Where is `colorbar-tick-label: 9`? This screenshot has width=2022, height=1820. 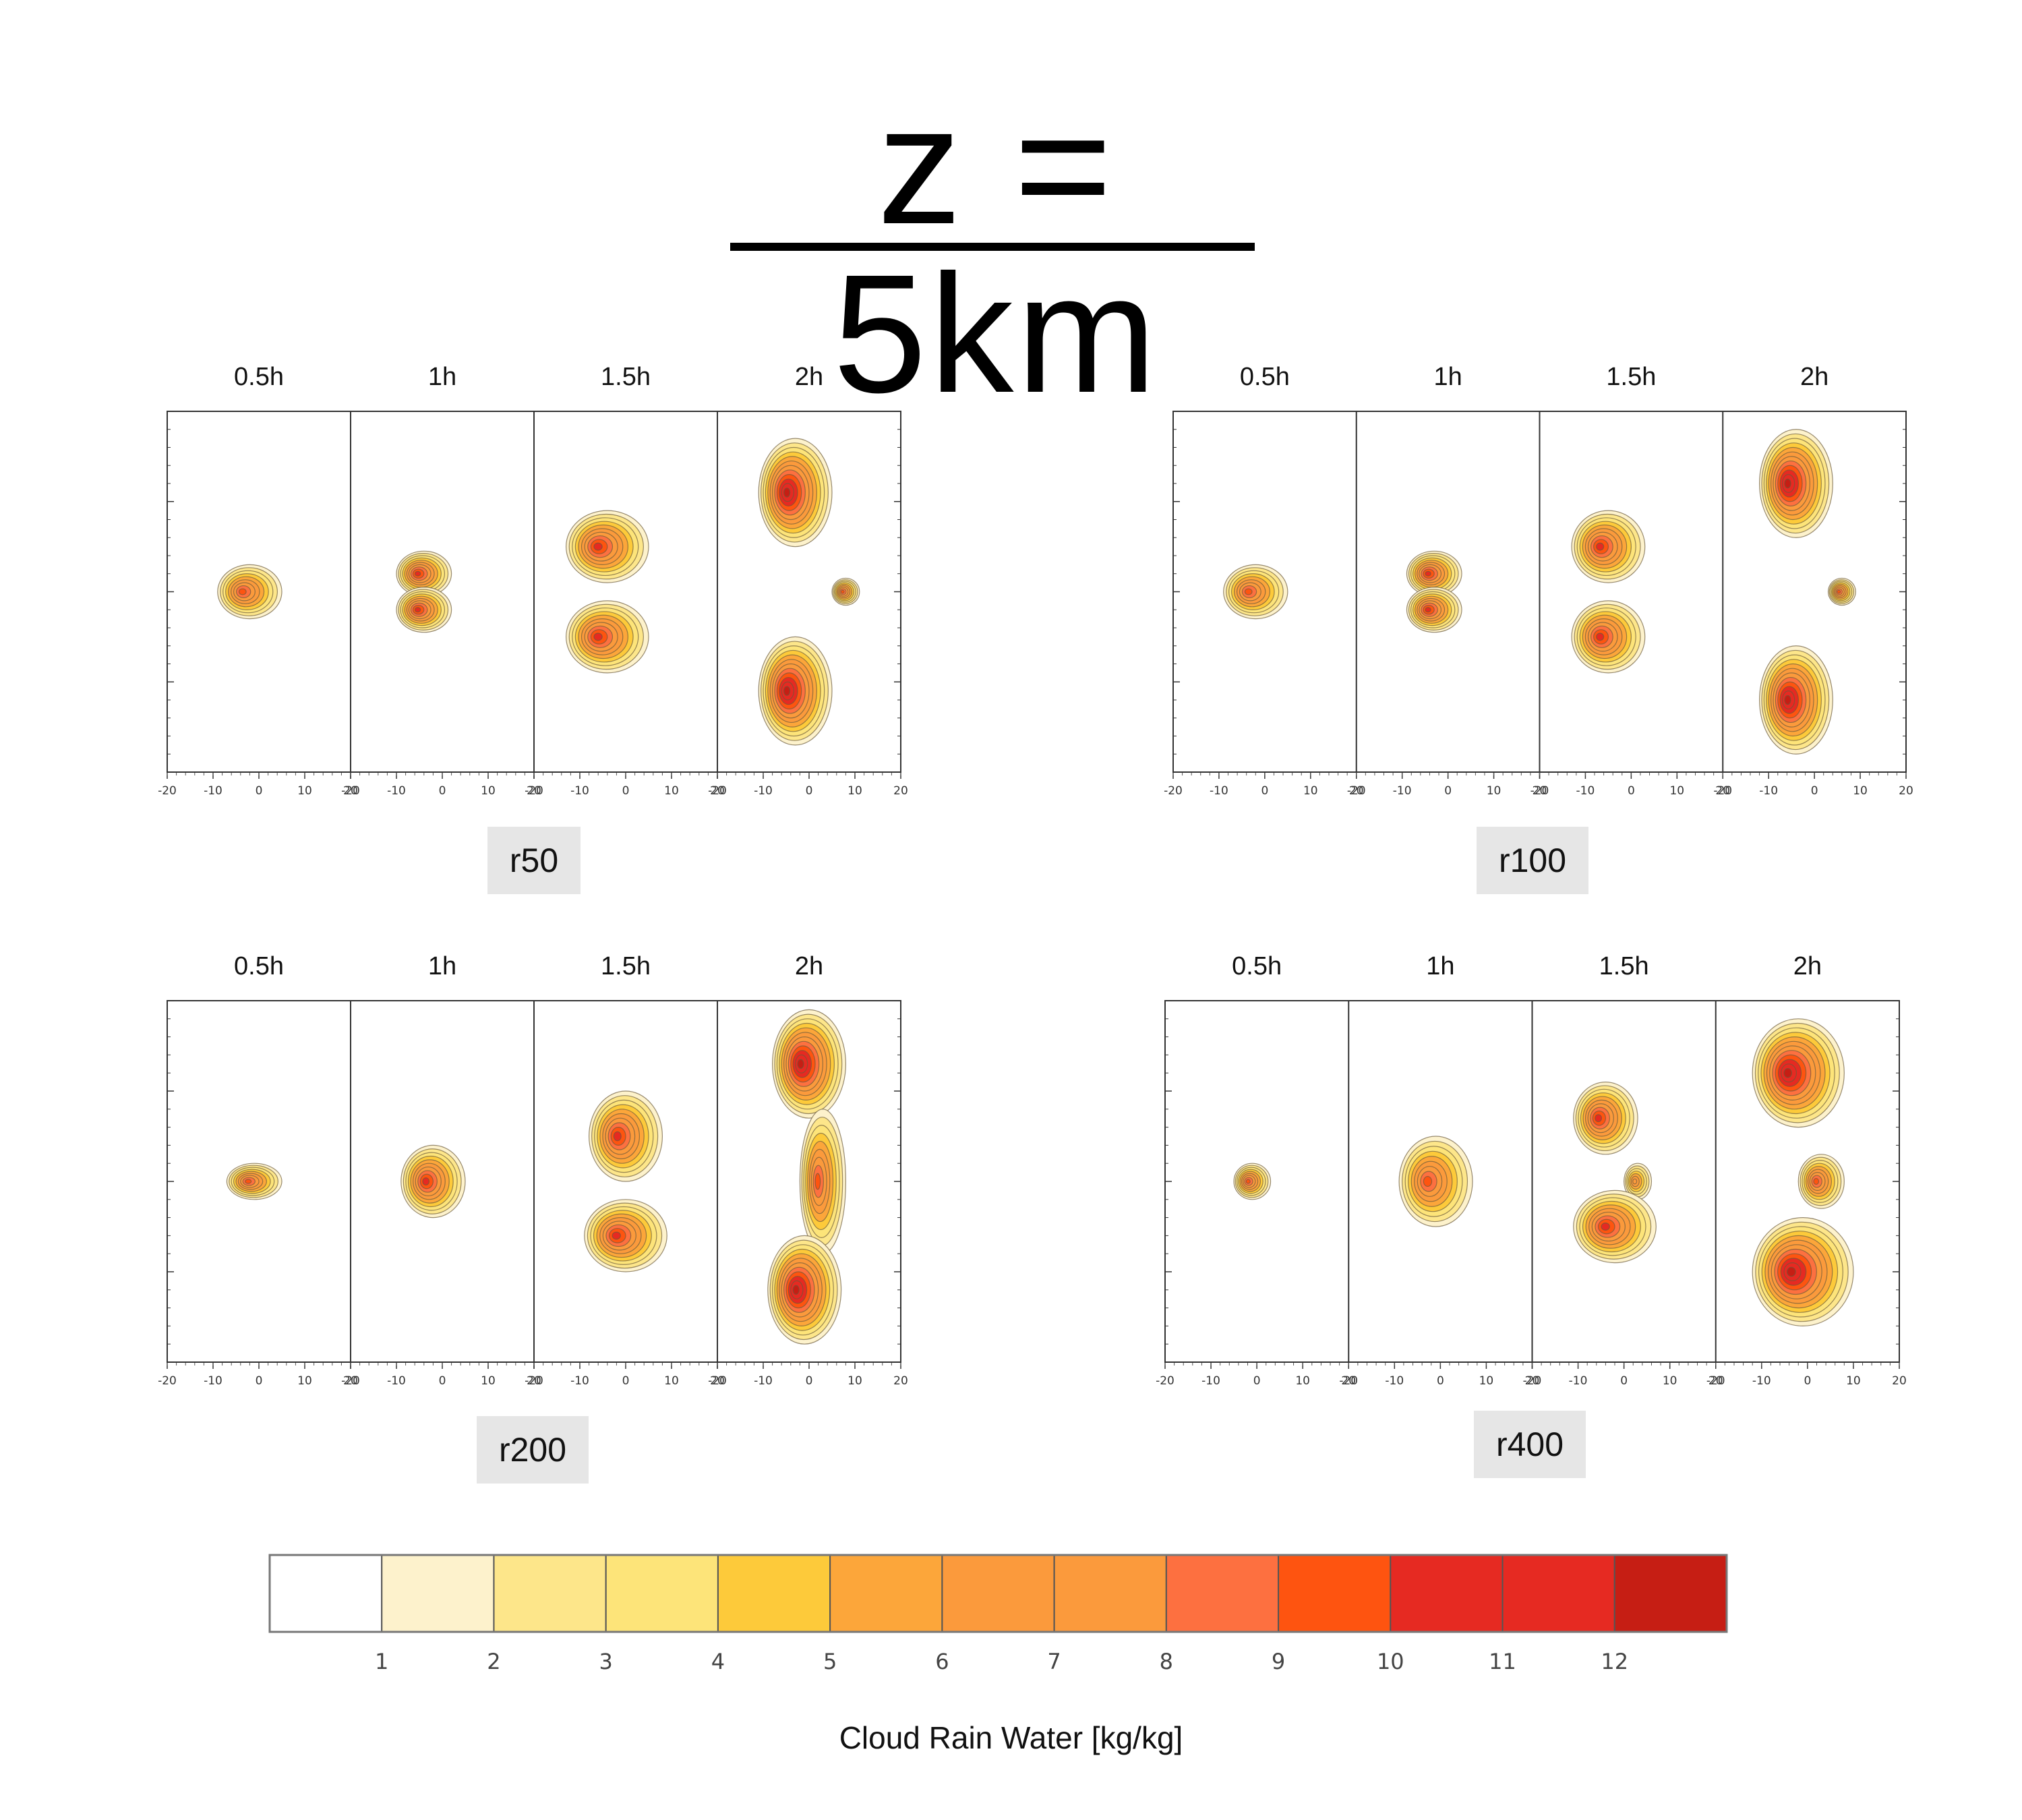 colorbar-tick-label: 9 is located at coordinates (1278, 1662).